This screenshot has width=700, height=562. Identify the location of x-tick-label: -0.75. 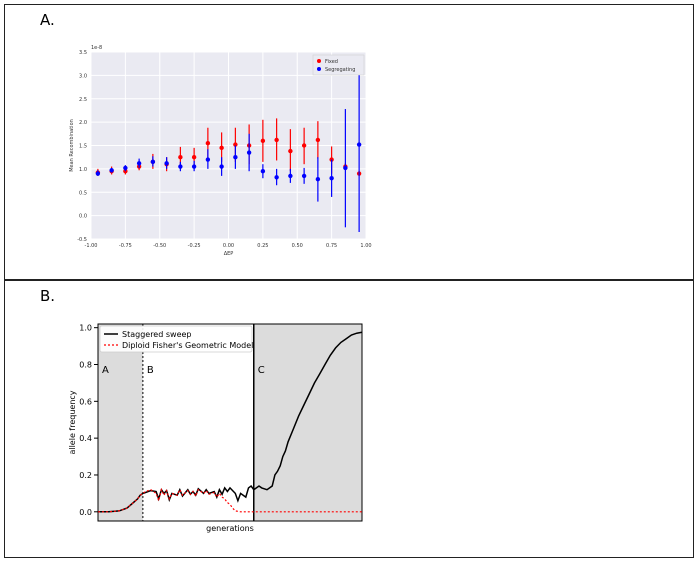
(125, 246).